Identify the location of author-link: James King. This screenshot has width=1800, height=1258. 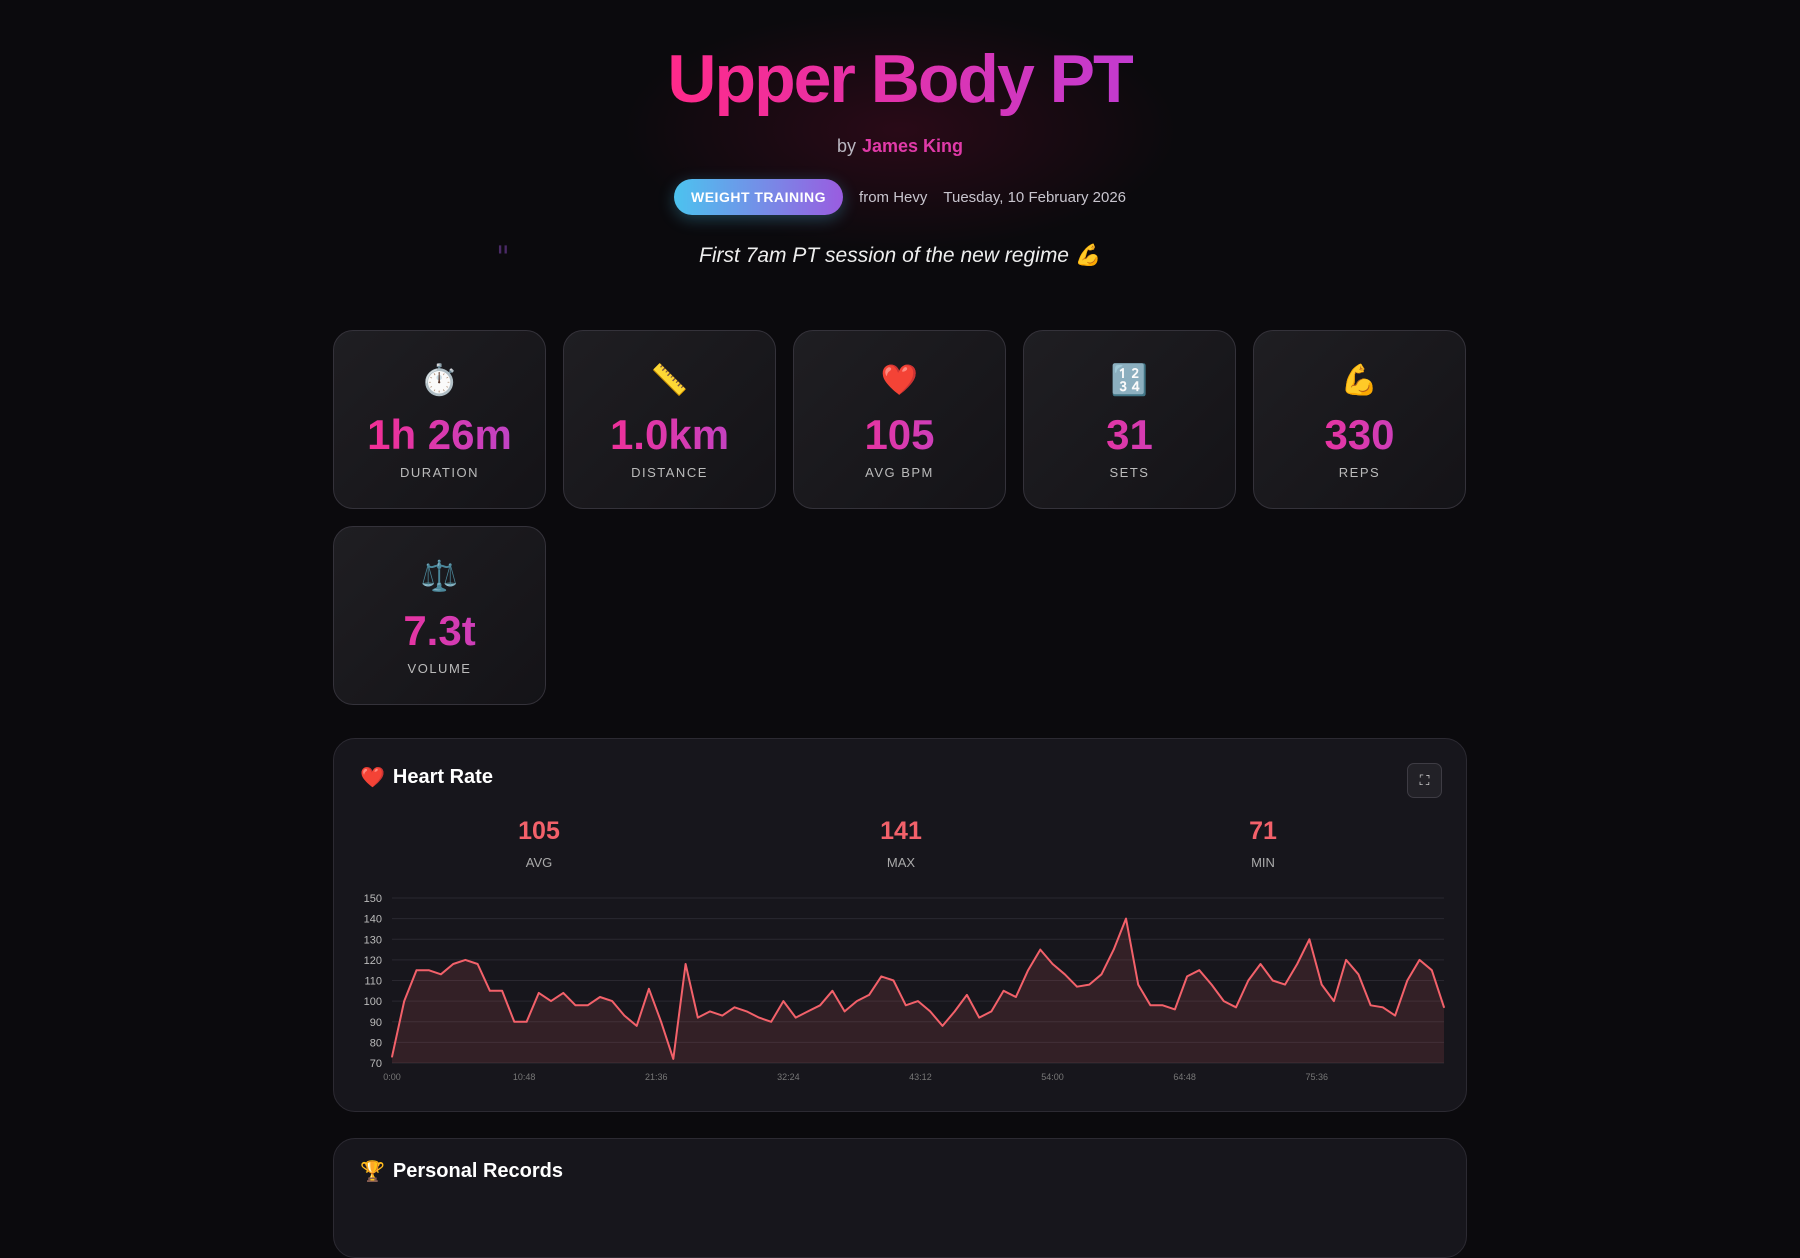
(912, 146).